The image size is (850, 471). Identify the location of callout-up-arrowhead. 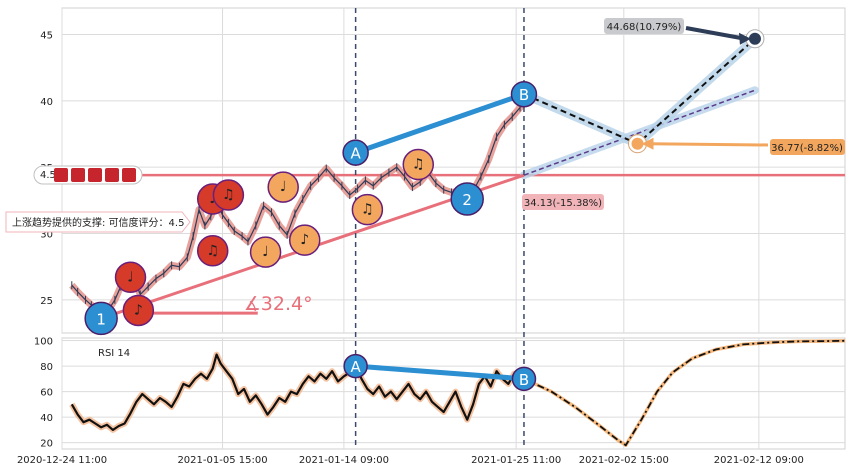
(744, 38).